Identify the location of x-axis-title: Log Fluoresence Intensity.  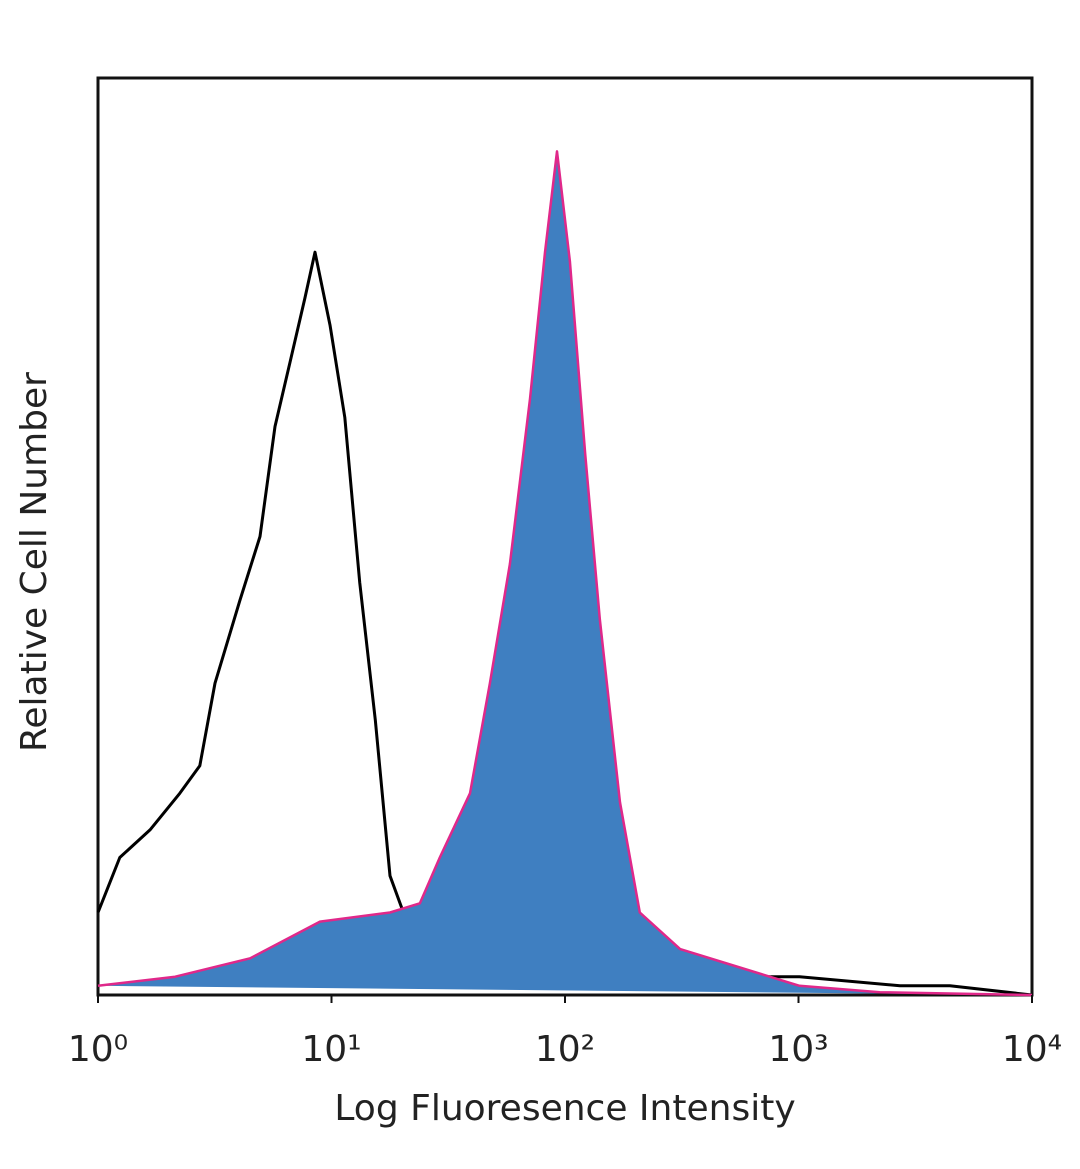
(564, 1108).